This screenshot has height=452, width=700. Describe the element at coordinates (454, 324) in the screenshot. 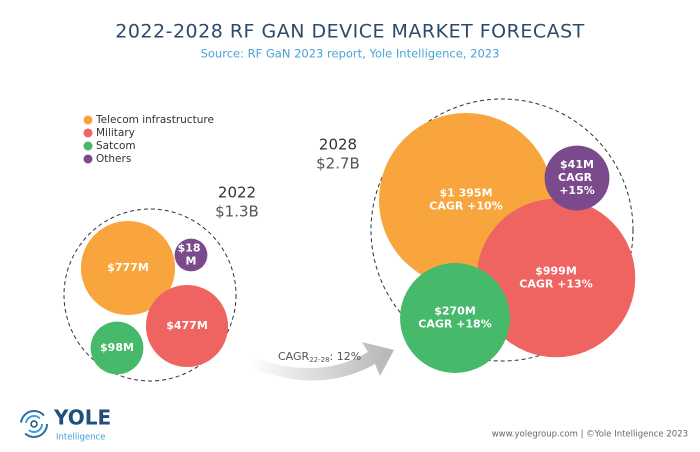

I see `cagr-label: CAGR +18%` at that location.